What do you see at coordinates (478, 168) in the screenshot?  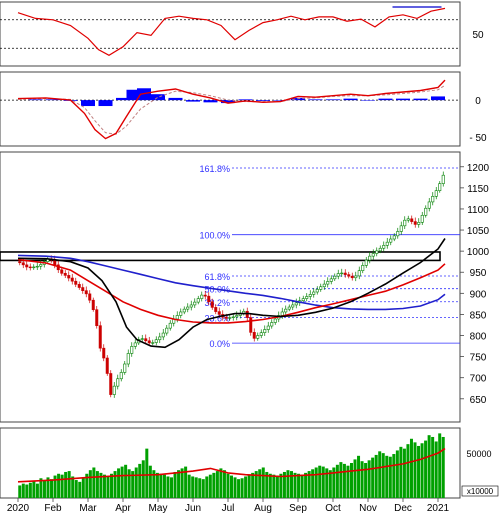 I see `price-tick-label: 1200` at bounding box center [478, 168].